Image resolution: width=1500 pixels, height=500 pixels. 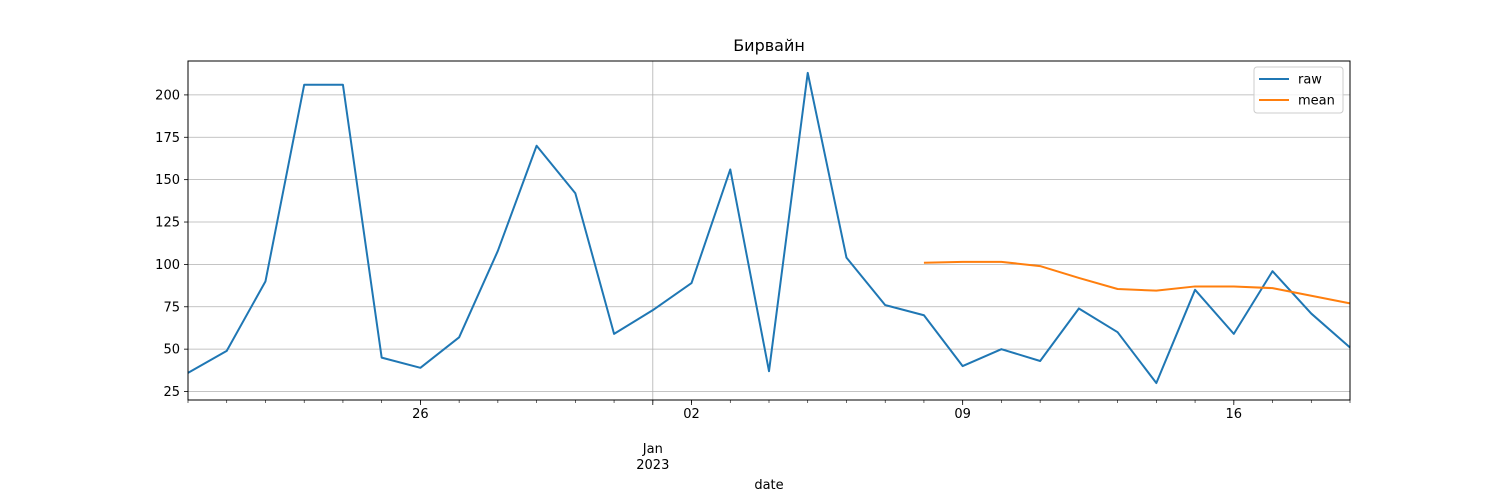 I want to click on x-month-label: Jan, so click(x=652, y=449).